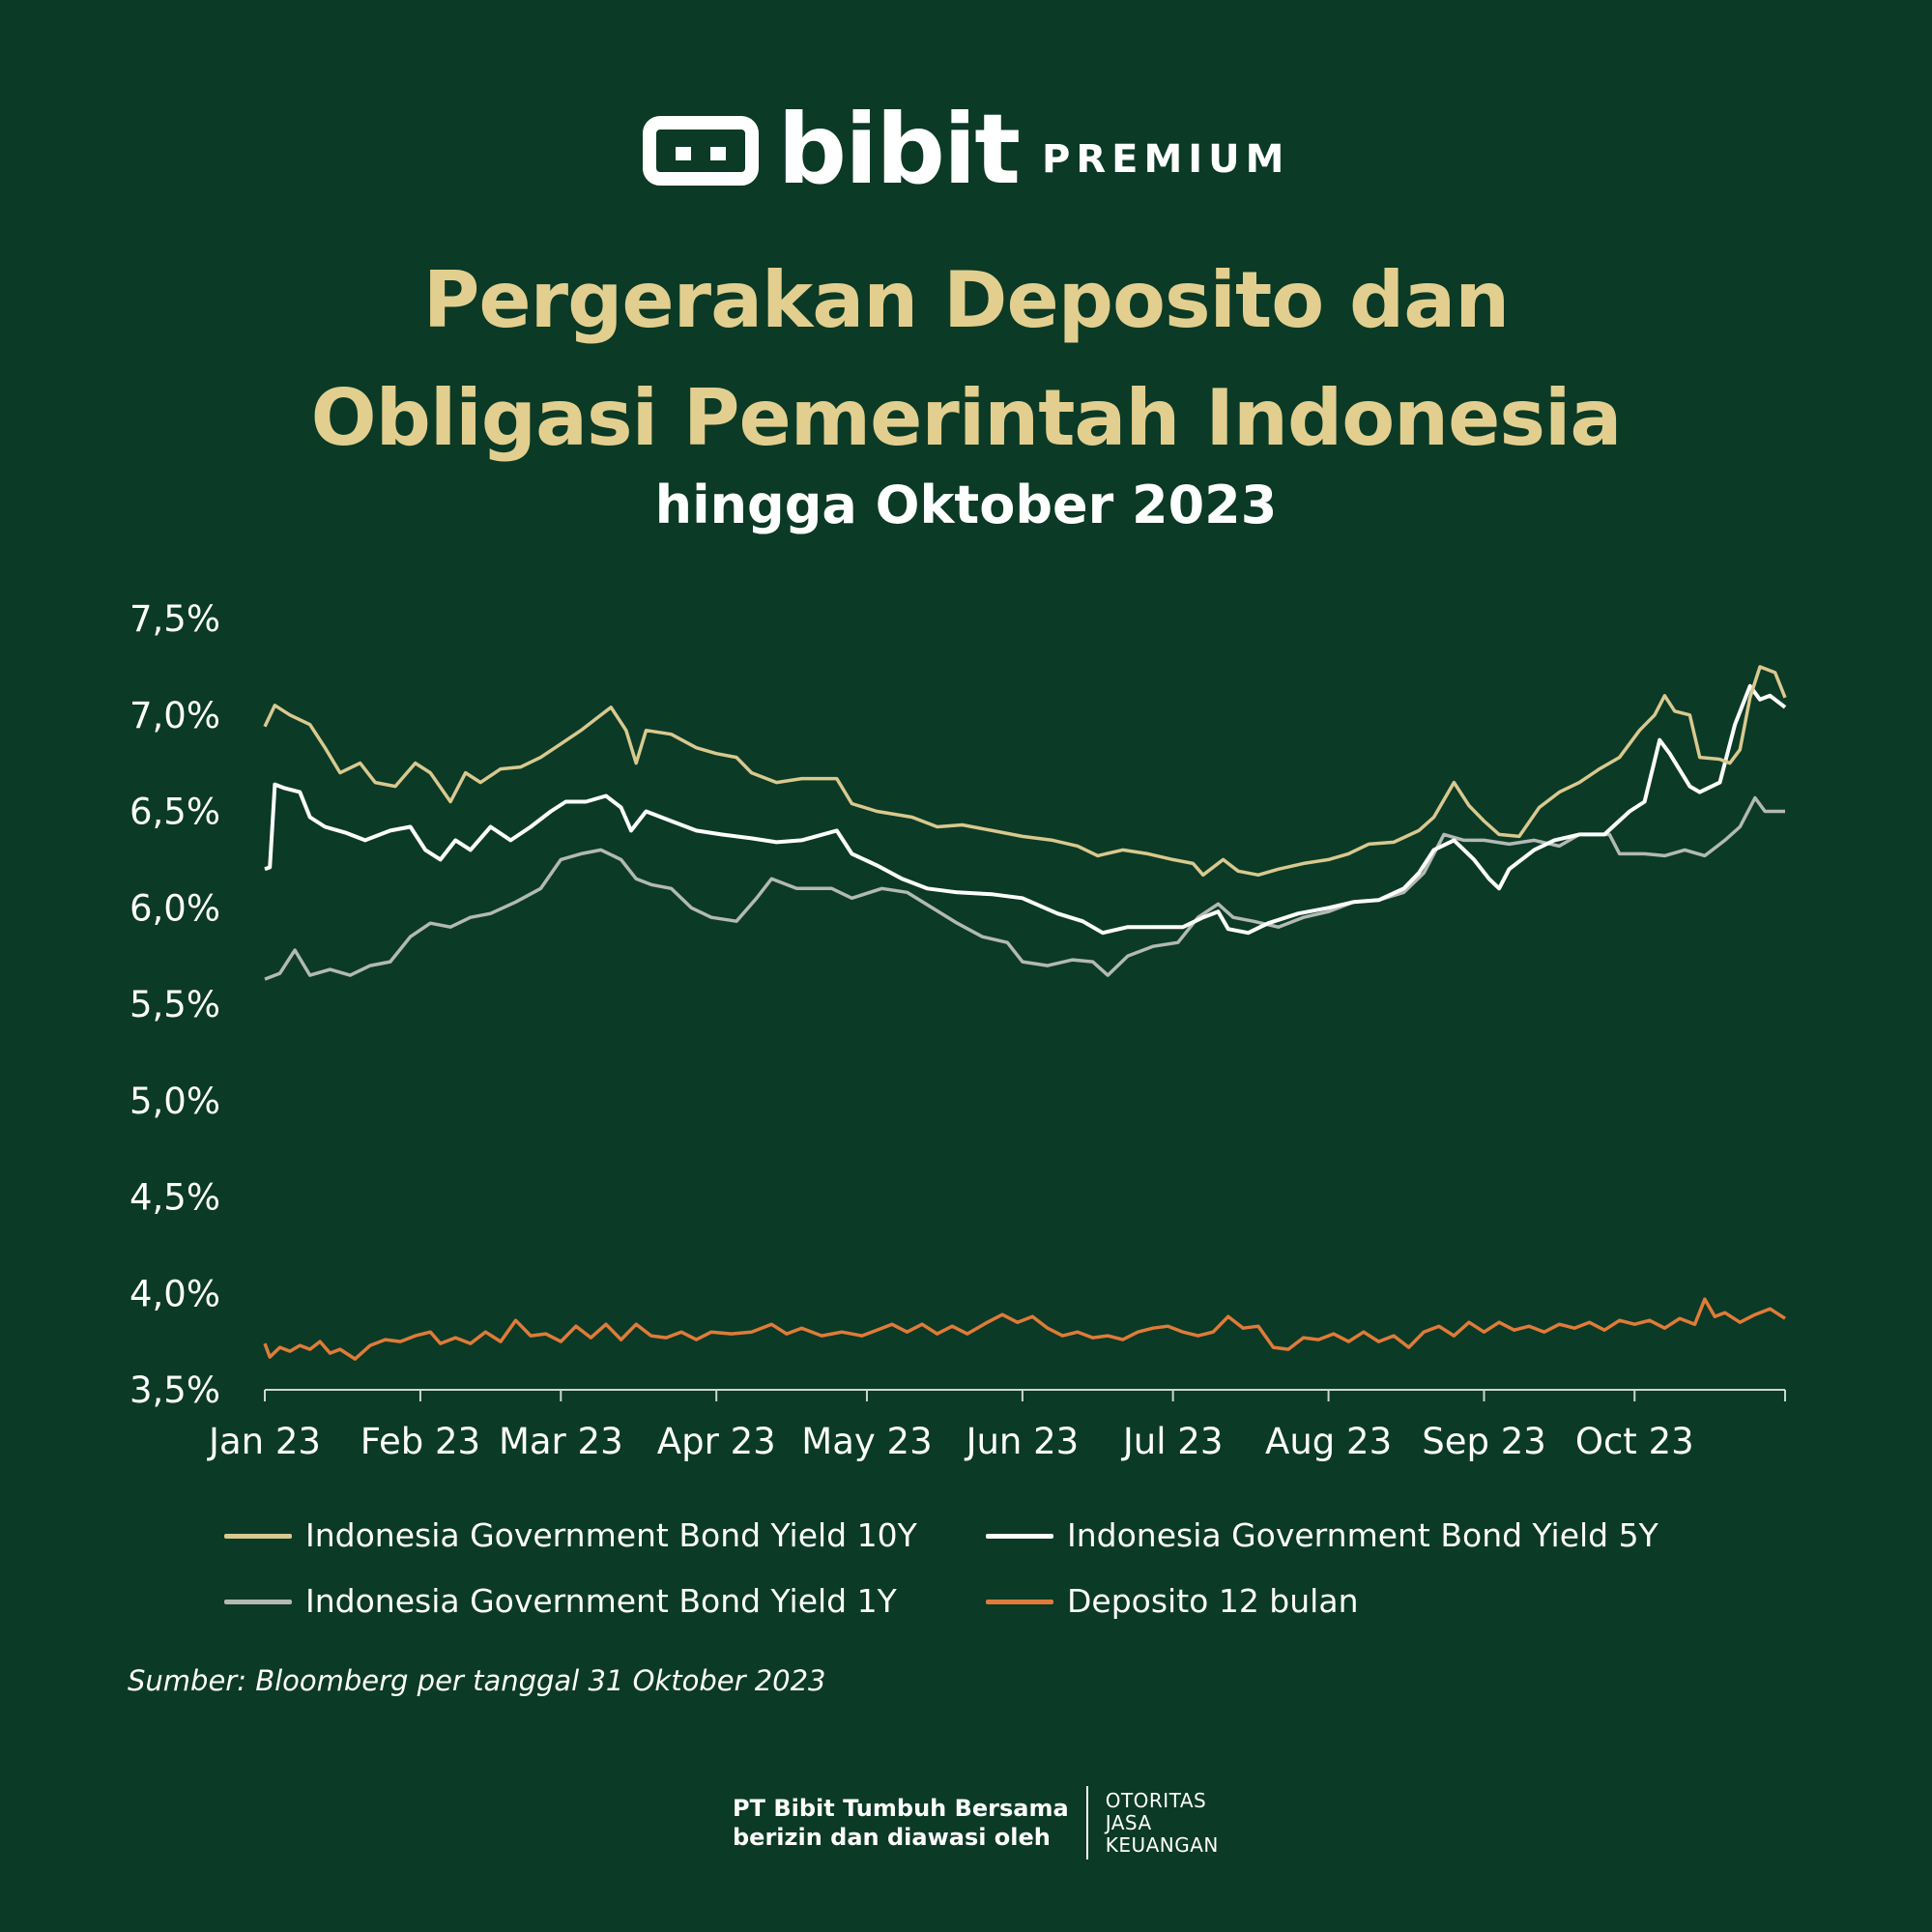 This screenshot has height=1932, width=1932. I want to click on series-line-1y, so click(1024, 888).